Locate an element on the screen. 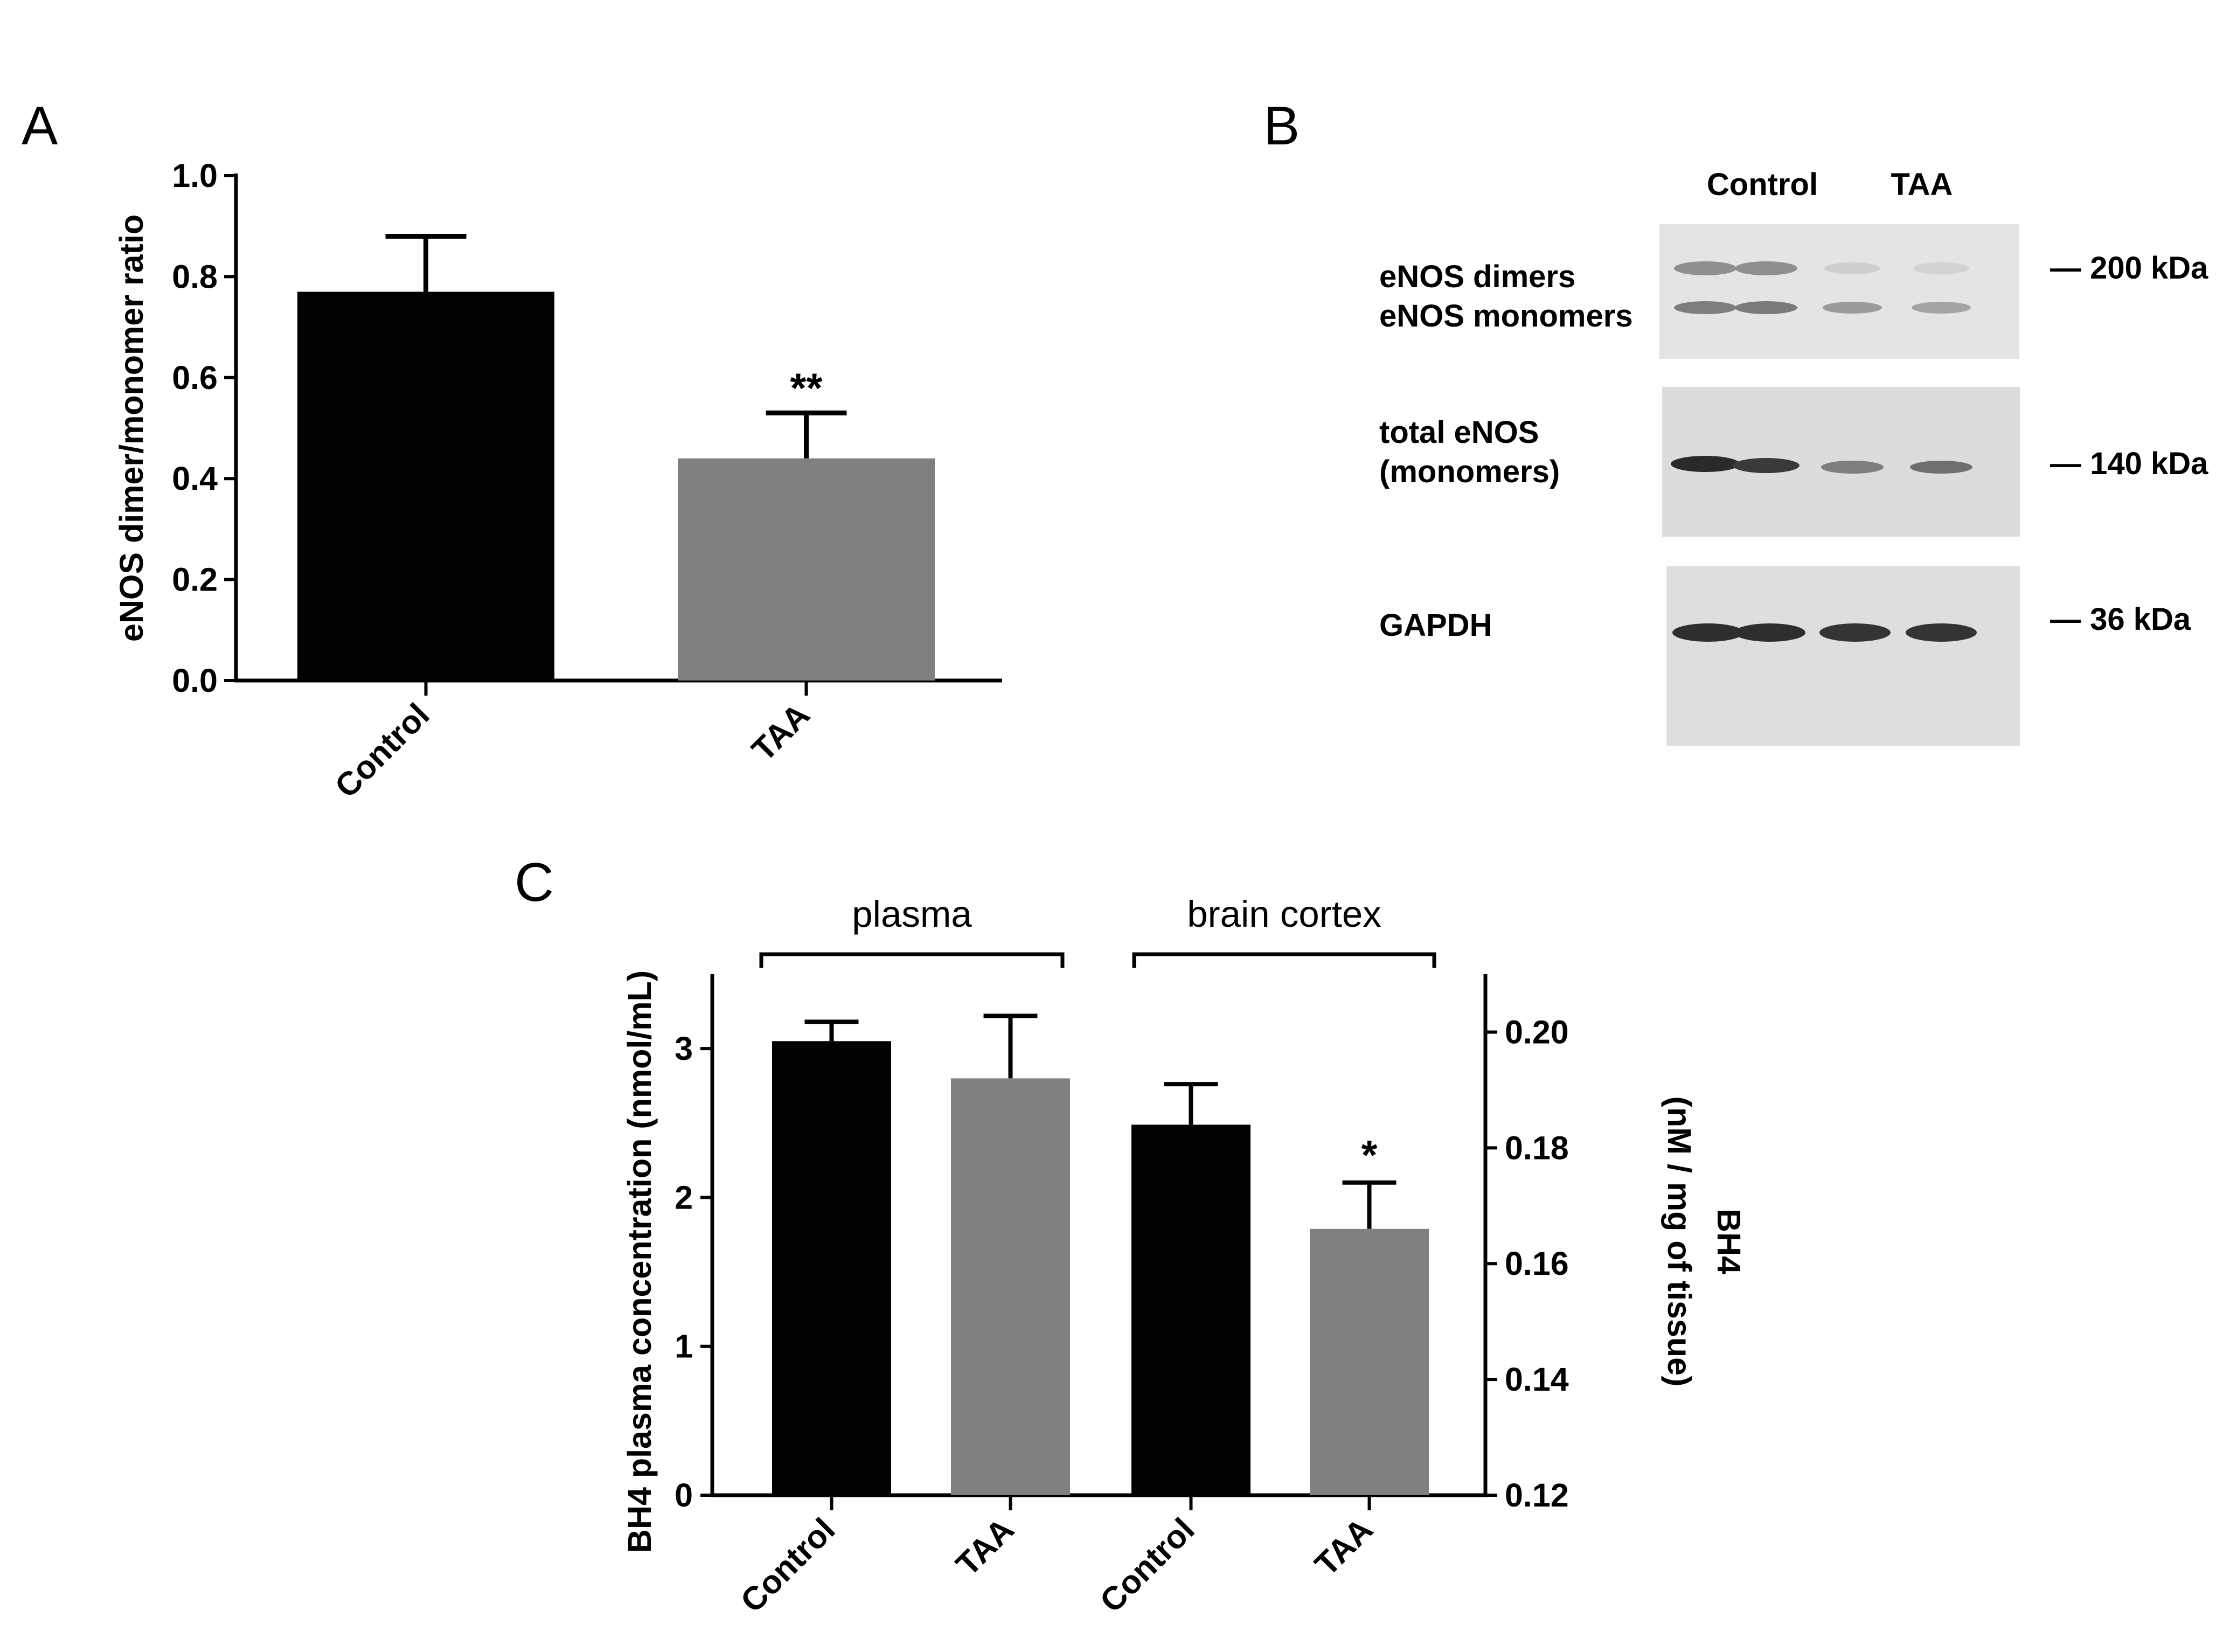 The width and height of the screenshot is (2237, 1652). panel-b-letter: B is located at coordinates (1281, 126).